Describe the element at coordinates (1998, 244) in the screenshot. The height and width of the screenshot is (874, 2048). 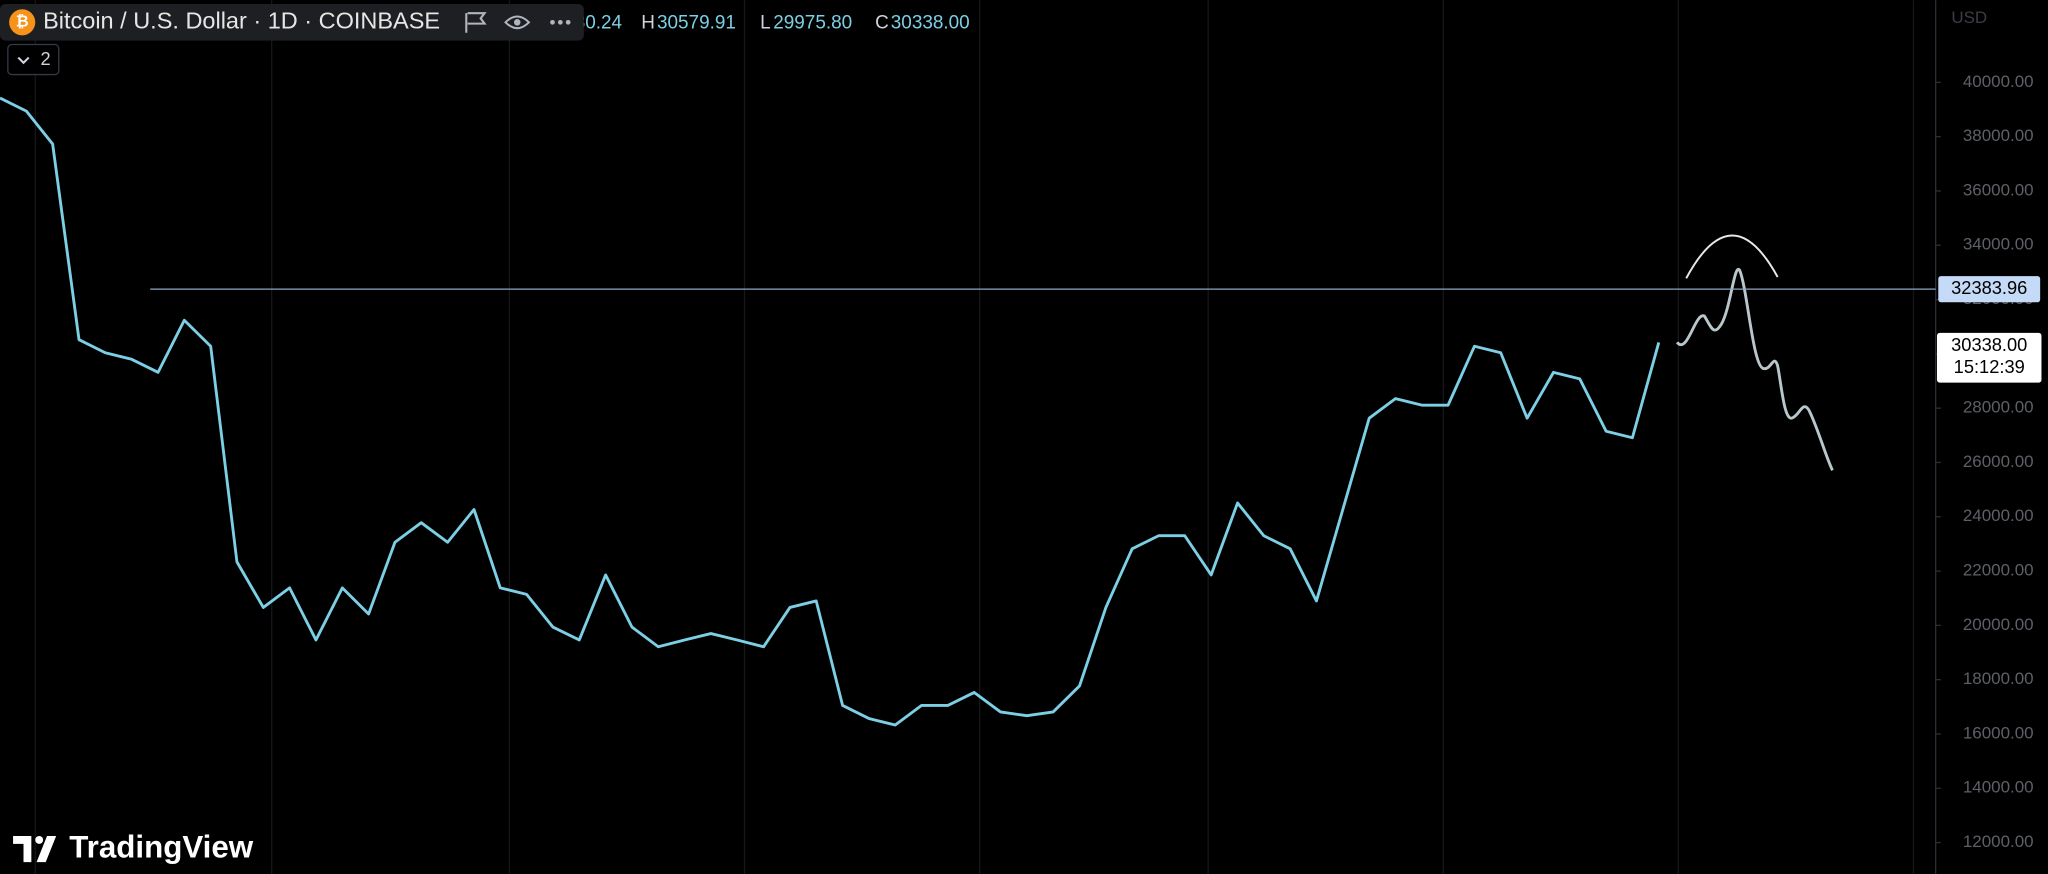
I see `y-tick-label: 34000.00` at that location.